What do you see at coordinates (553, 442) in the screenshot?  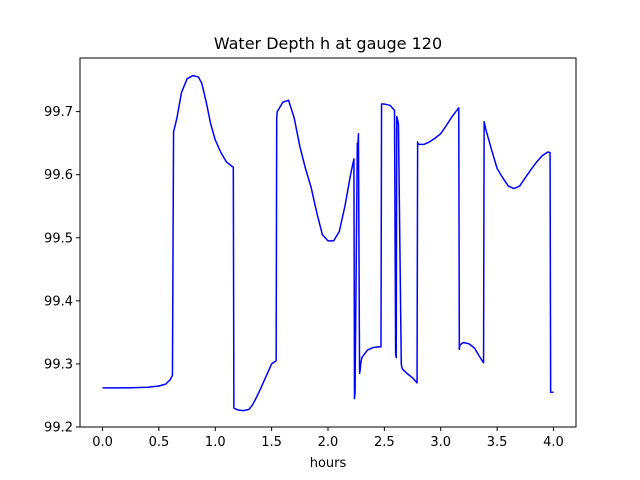 I see `x-tick-label: 4.0` at bounding box center [553, 442].